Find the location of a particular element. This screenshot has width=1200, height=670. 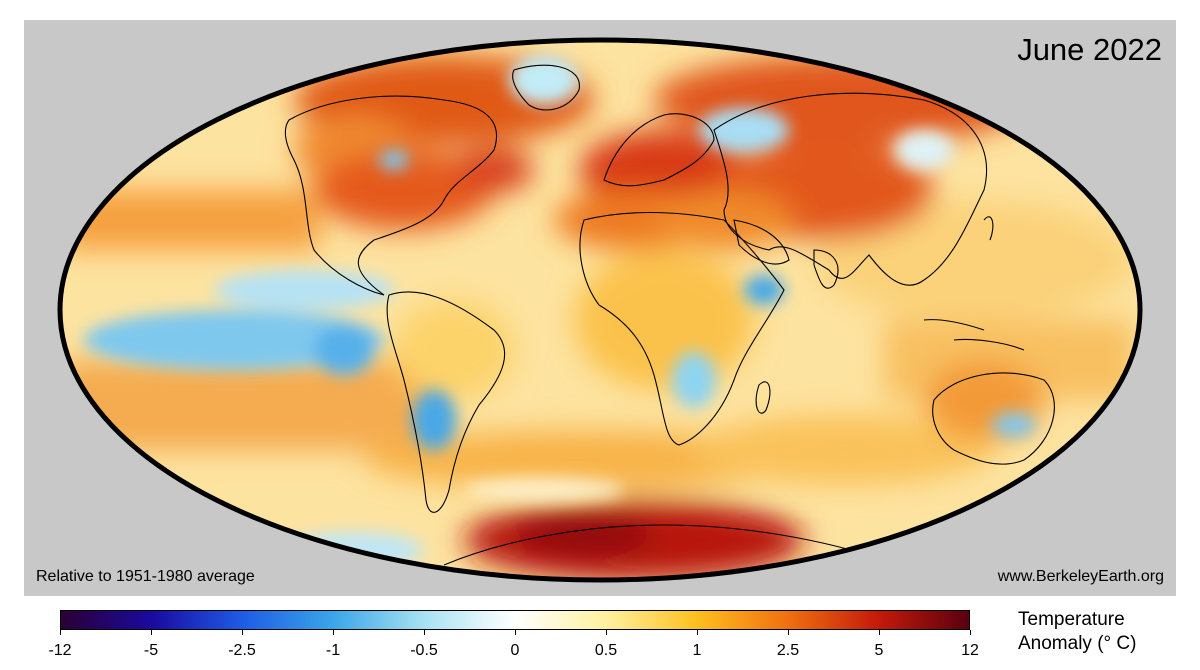

colorbar-tick-label: -2.5 is located at coordinates (242, 650).